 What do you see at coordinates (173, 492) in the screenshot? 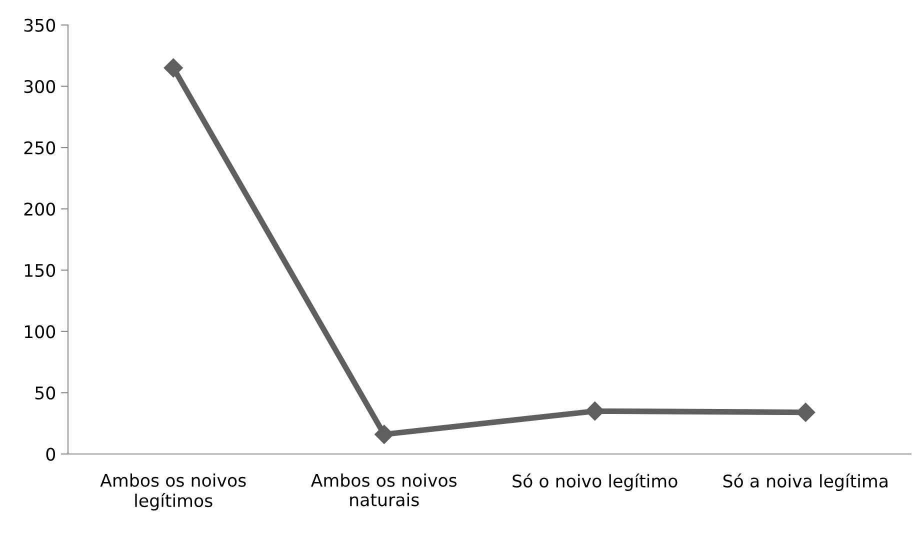
I see `x-tick-label: Ambos os noivos legítimos` at bounding box center [173, 492].